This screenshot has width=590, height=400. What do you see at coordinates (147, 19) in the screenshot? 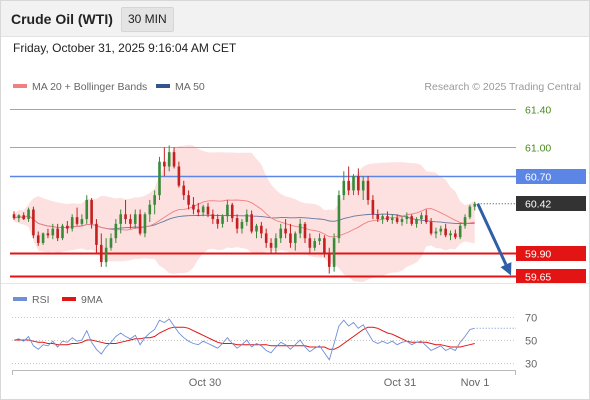
I see `timeframe-button: 30 MIN` at bounding box center [147, 19].